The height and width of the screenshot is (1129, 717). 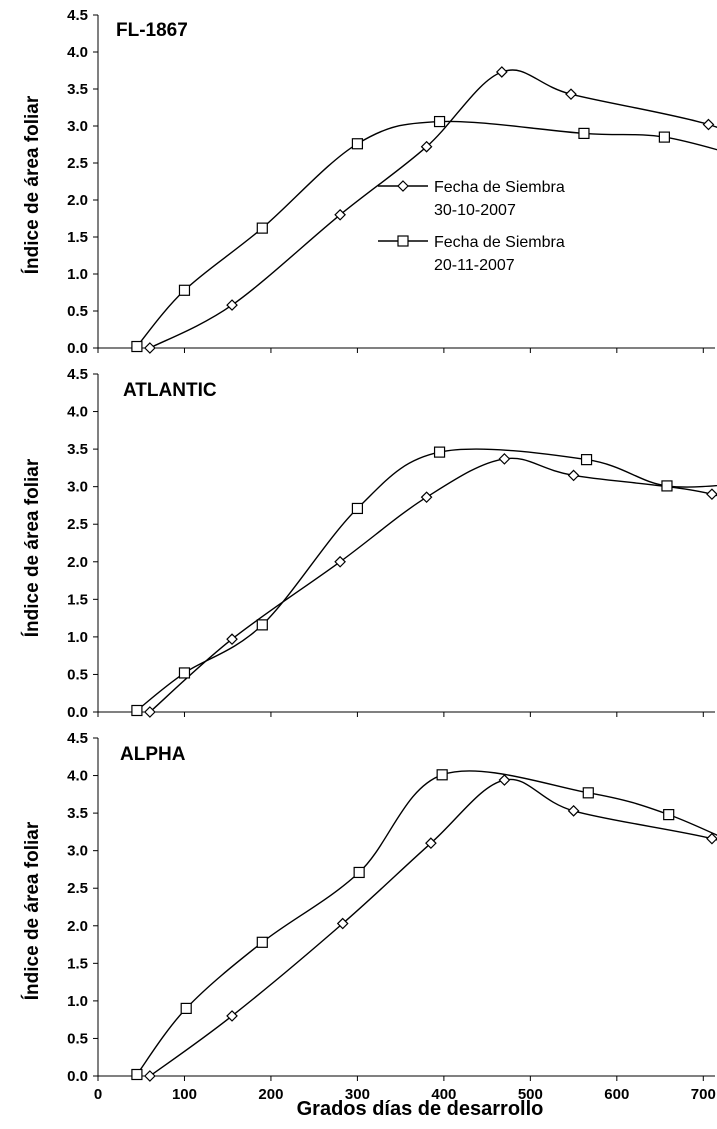 What do you see at coordinates (153, 754) in the screenshot?
I see `panel-title: ALPHA` at bounding box center [153, 754].